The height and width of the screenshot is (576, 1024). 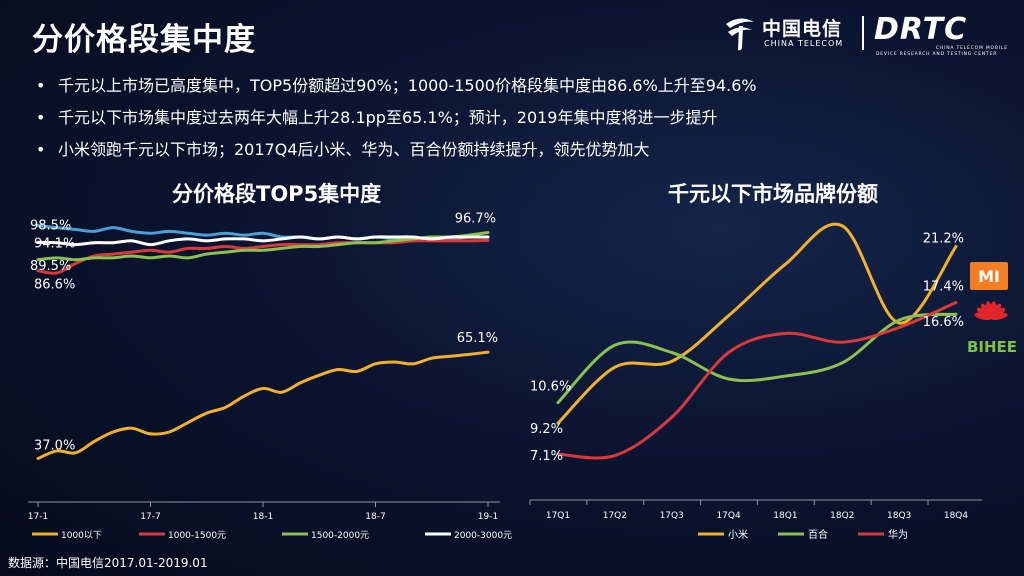 I want to click on chart2-data-label: 16.6%, so click(x=943, y=322).